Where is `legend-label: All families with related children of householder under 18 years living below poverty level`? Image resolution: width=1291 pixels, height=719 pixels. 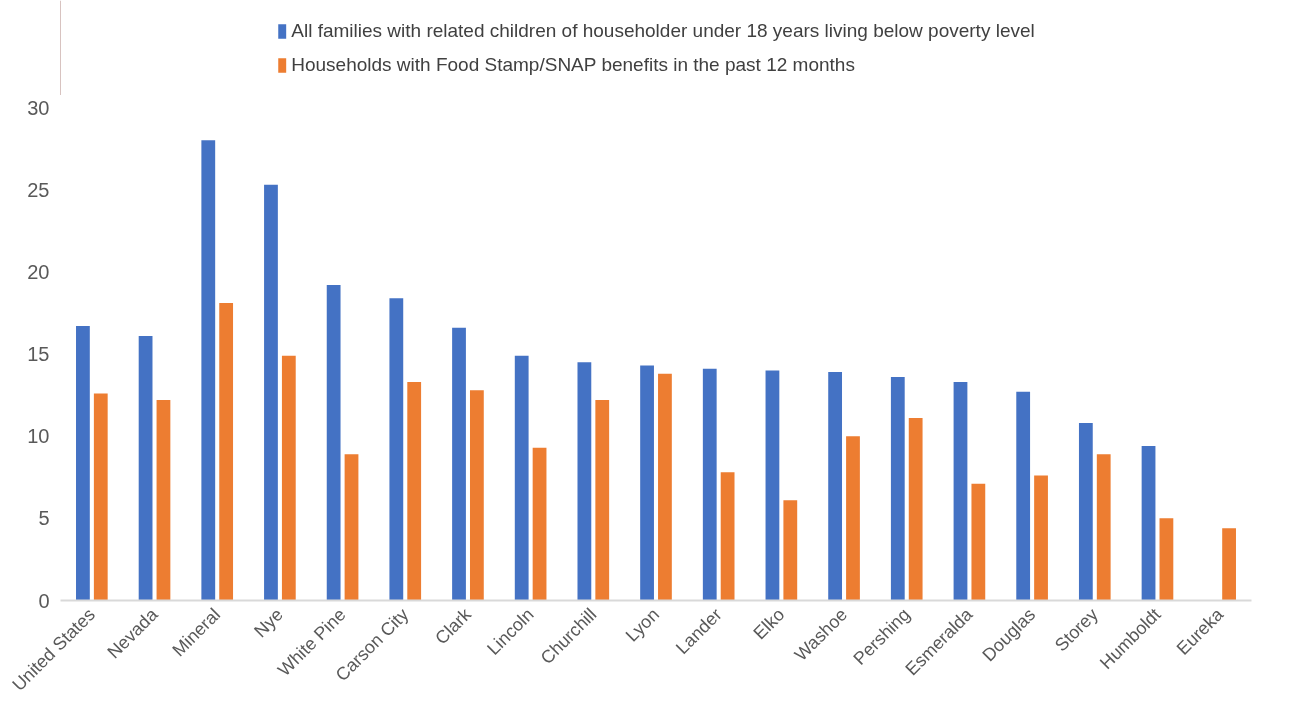
legend-label: All families with related children of householder under 18 years living below poverty level is located at coordinates (663, 30).